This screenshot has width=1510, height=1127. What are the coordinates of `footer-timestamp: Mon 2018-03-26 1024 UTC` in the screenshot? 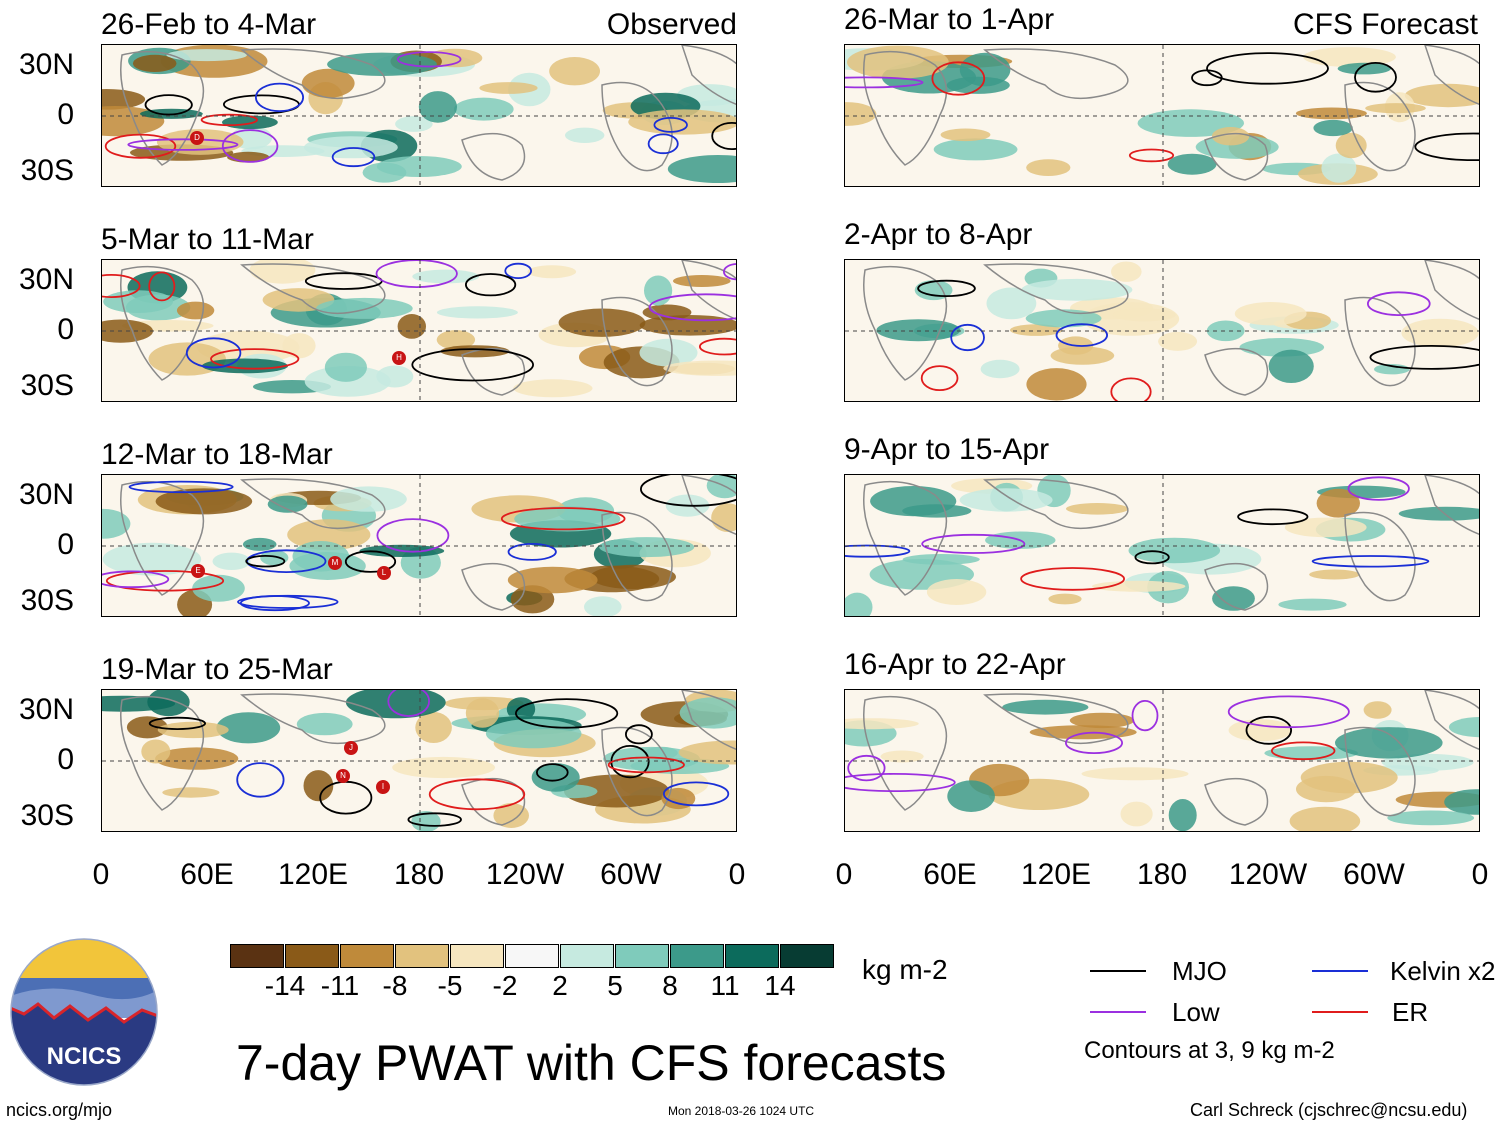 It's located at (741, 1111).